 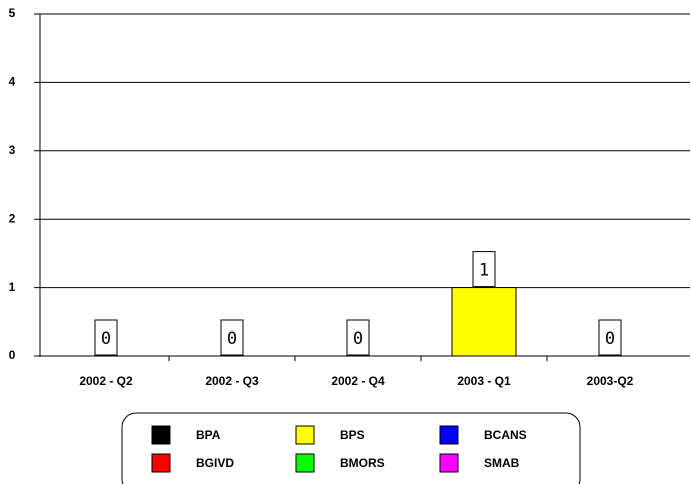 I want to click on bar, so click(x=484, y=322).